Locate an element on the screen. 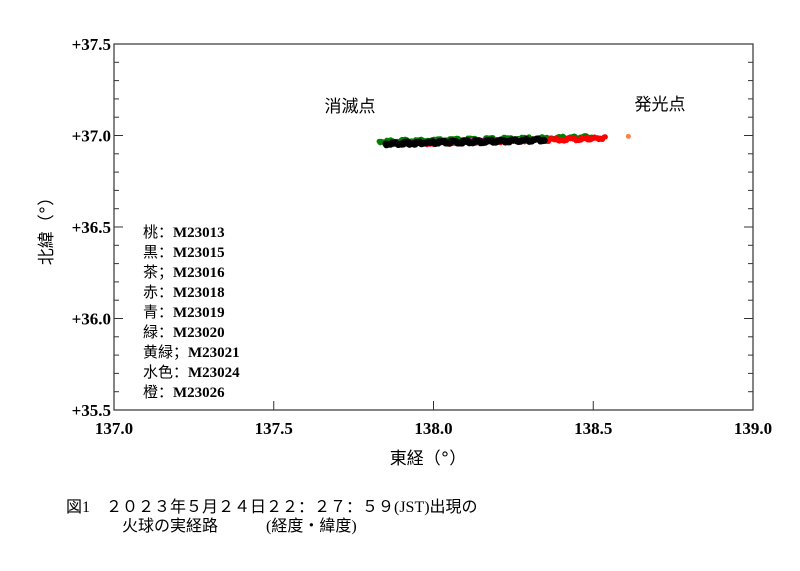 Image resolution: width=800 pixels, height=571 pixels. legend-item: 緑：M23020 is located at coordinates (191, 333).